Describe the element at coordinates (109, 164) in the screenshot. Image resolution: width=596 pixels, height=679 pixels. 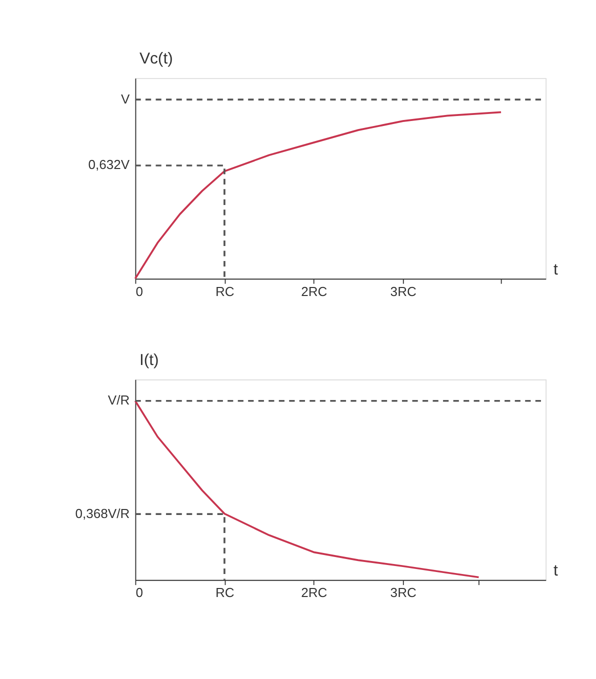
I see `text: 0,632V` at that location.